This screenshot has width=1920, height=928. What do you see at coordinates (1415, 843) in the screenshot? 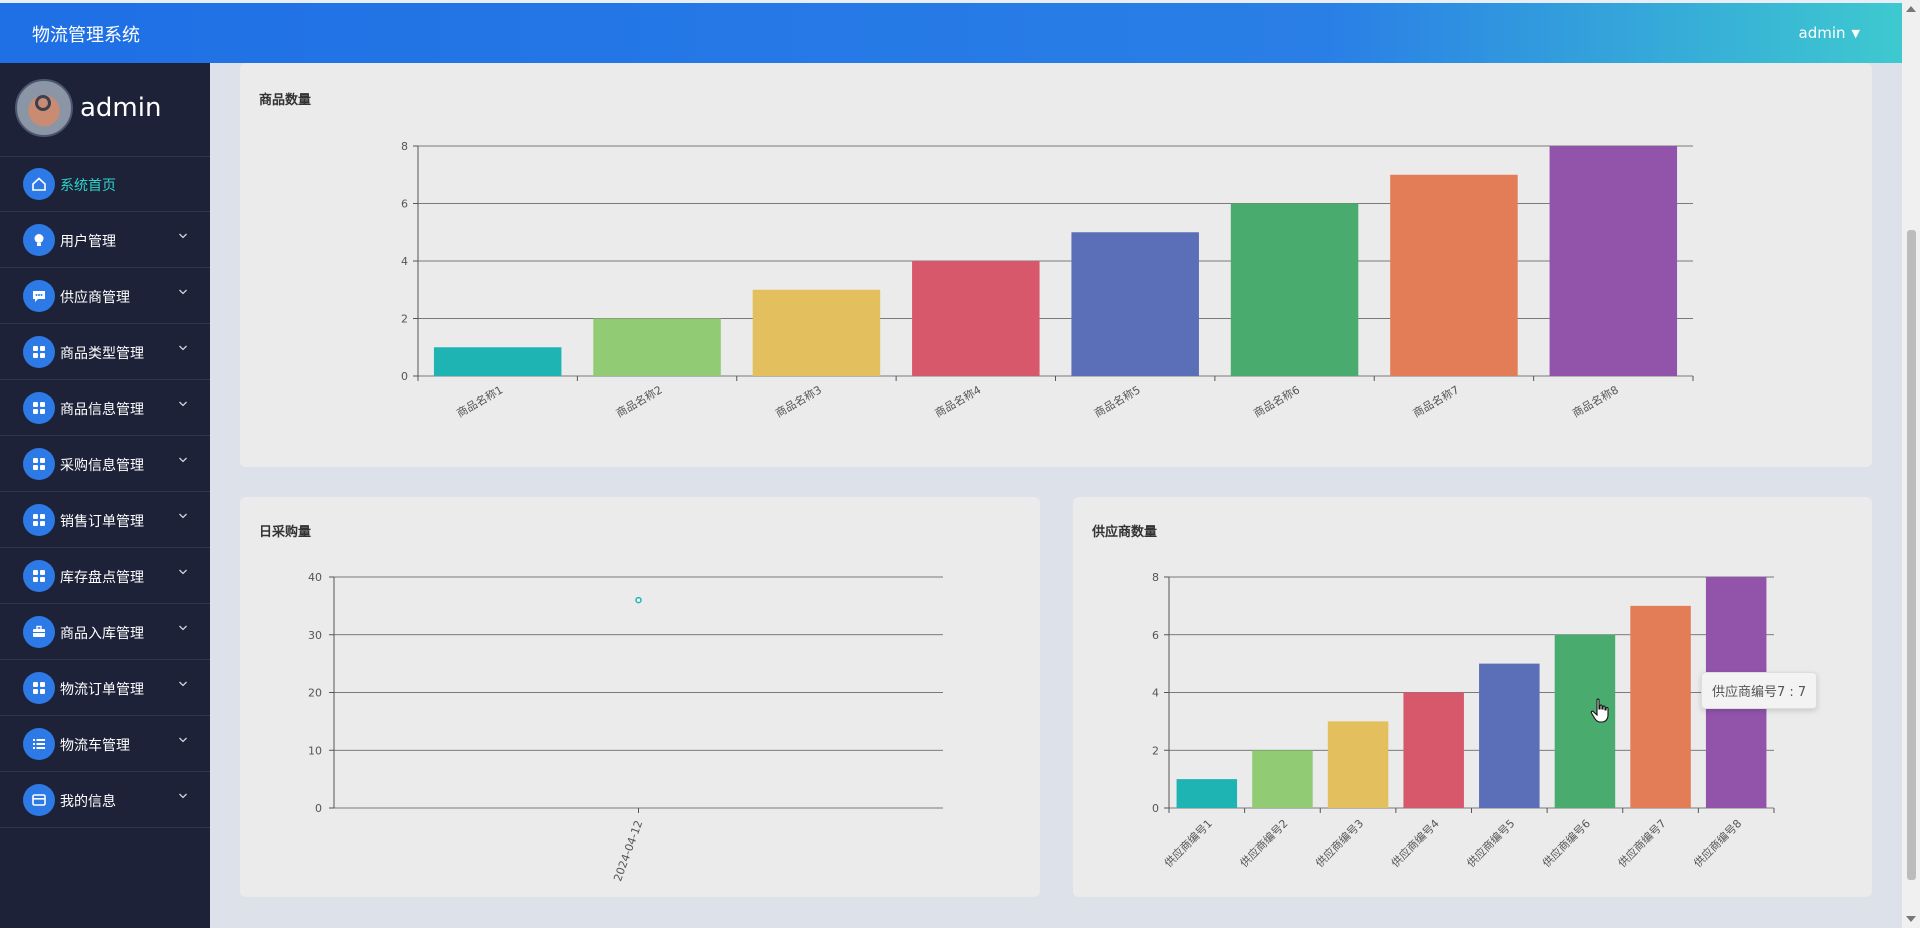
I see `x-tick-label: 供应商编号4` at bounding box center [1415, 843].